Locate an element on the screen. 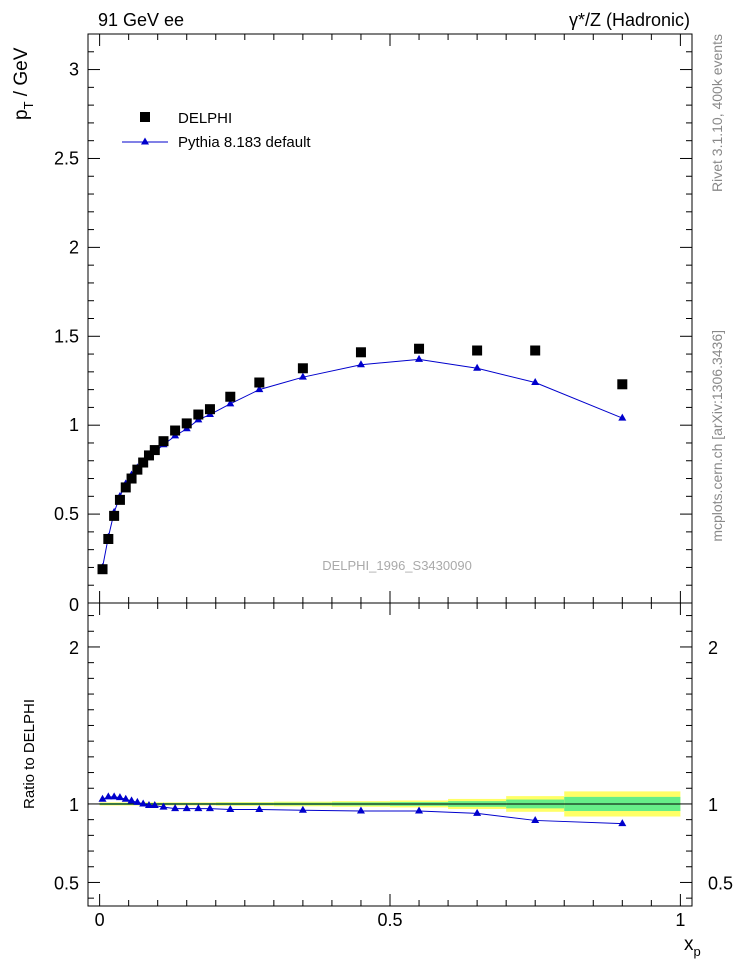  x-axis-label: xp is located at coordinates (692, 946).